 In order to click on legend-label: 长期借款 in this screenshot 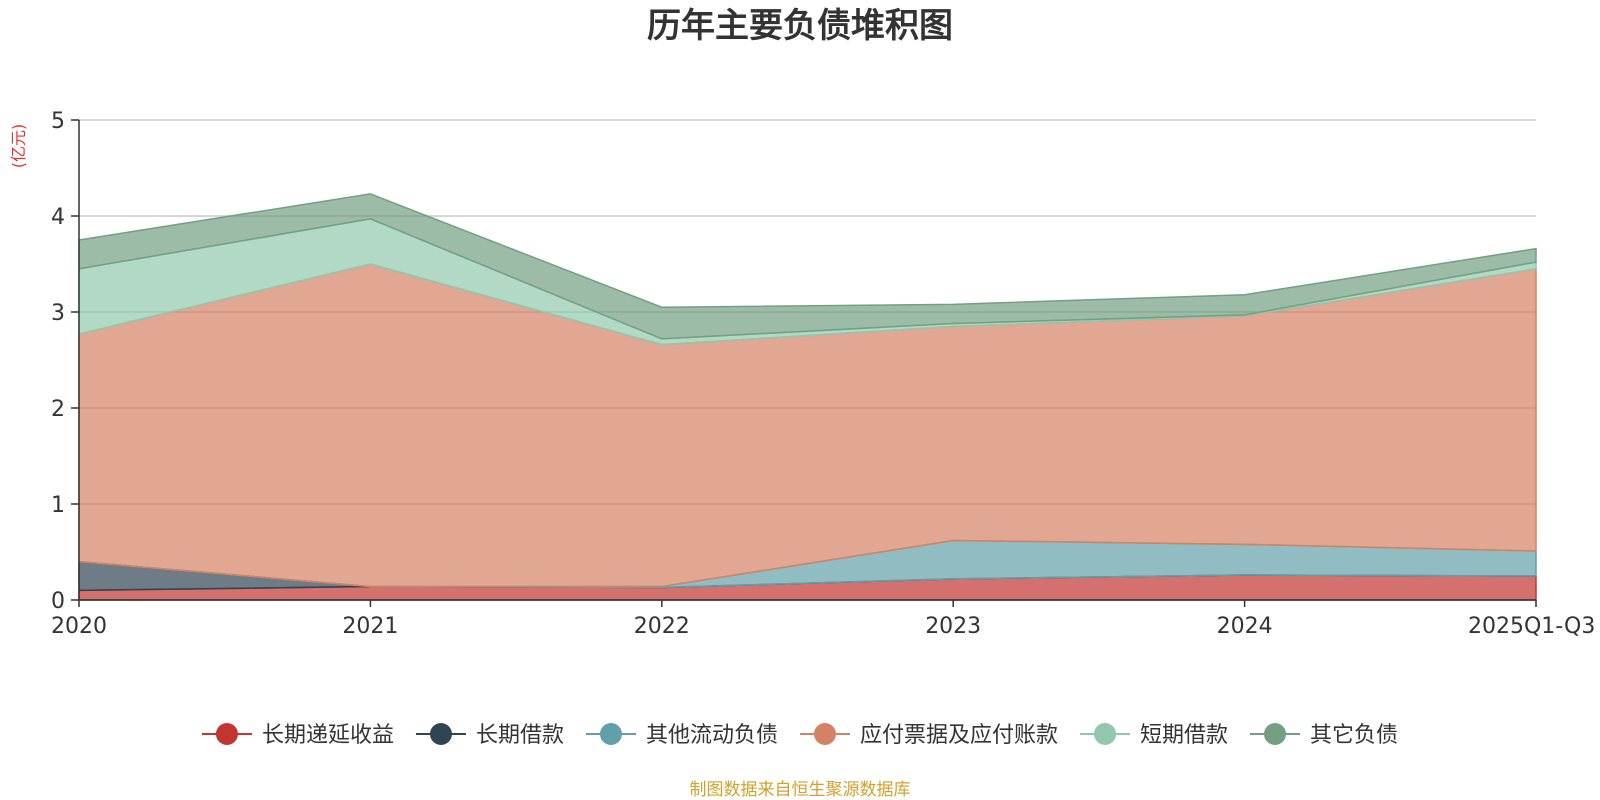, I will do `click(520, 735)`.